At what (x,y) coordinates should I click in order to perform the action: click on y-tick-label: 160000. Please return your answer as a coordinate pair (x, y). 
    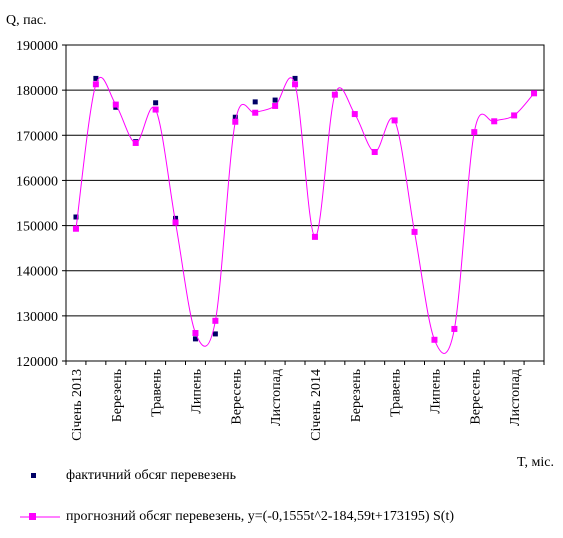
    Looking at the image, I should click on (37, 181).